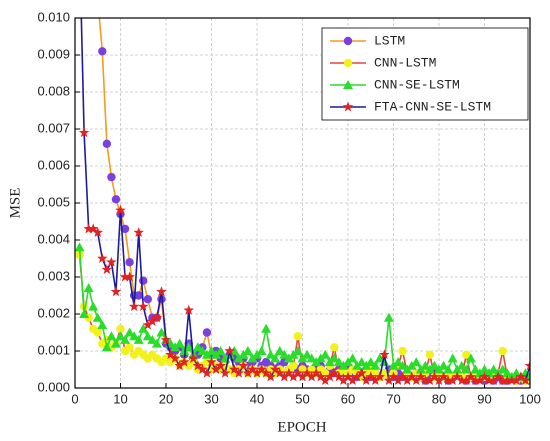 The width and height of the screenshot is (550, 441). Describe the element at coordinates (348, 398) in the screenshot. I see `x-tick-label: 60` at that location.